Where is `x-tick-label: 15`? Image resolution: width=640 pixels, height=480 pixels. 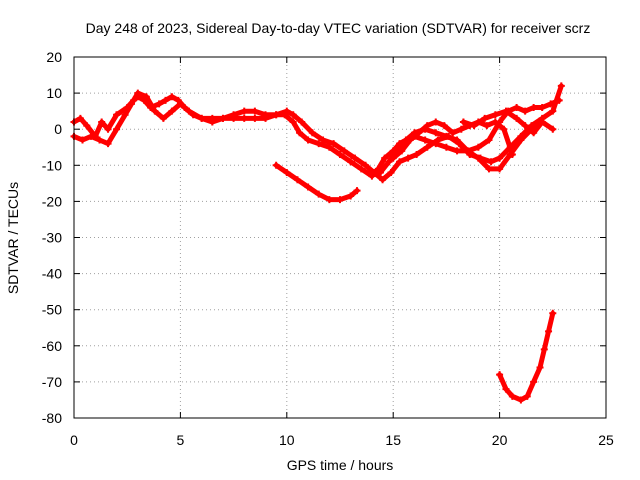 x-tick-label: 15 is located at coordinates (393, 440).